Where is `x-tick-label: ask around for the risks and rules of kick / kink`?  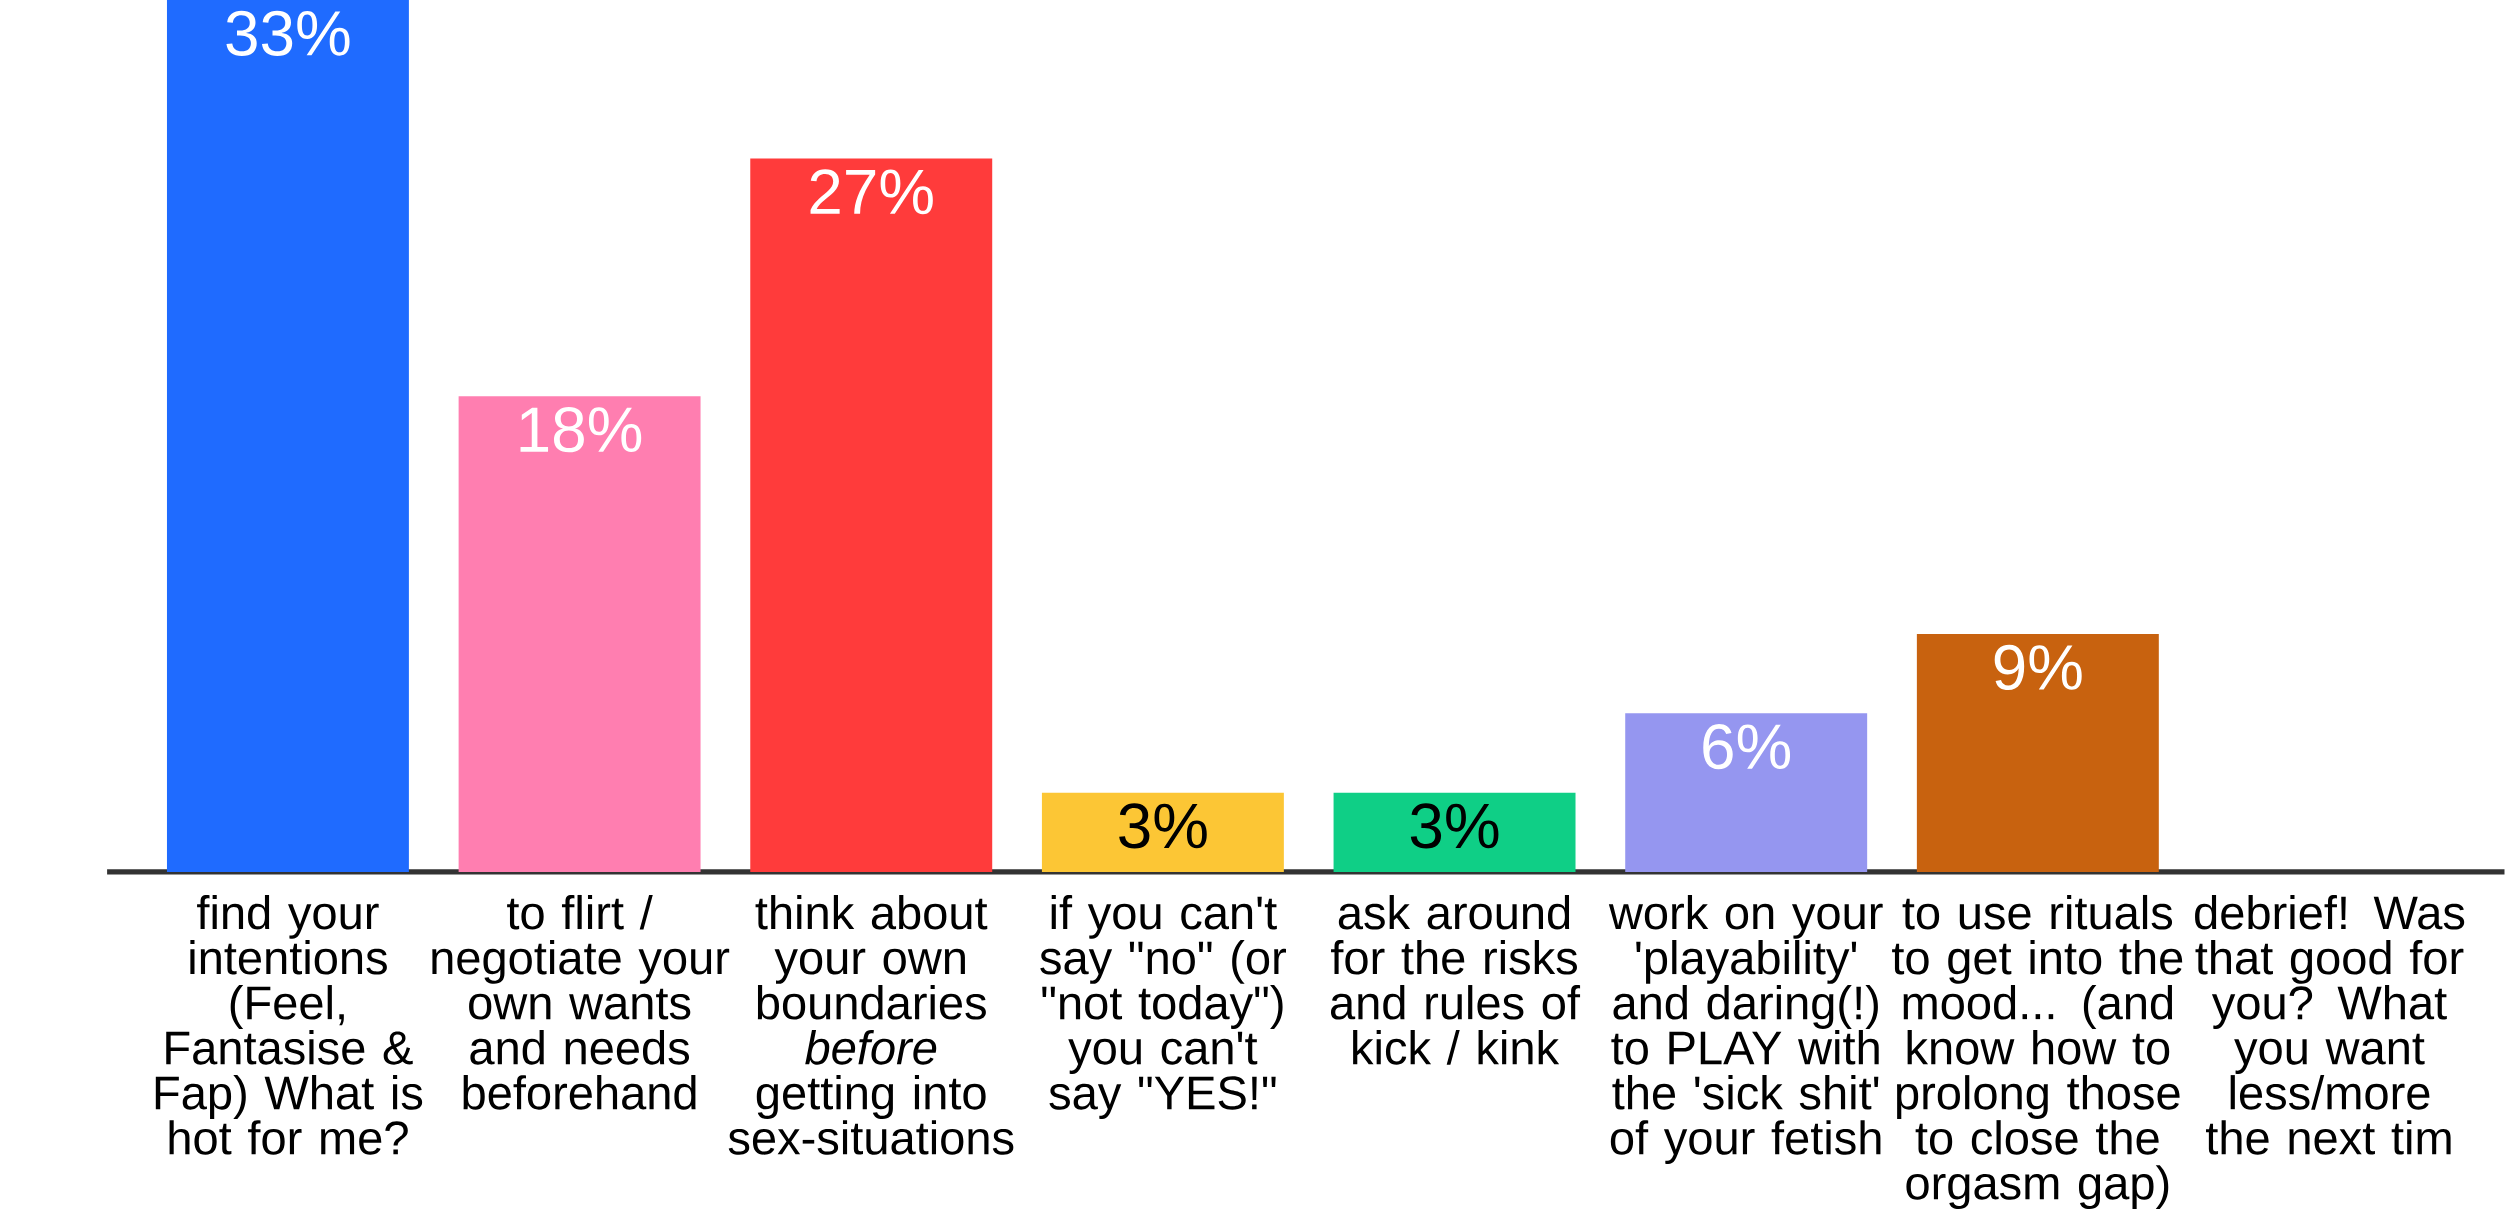
x-tick-label: ask around for the risks and rules of kick / kink is located at coordinates (1456, 980).